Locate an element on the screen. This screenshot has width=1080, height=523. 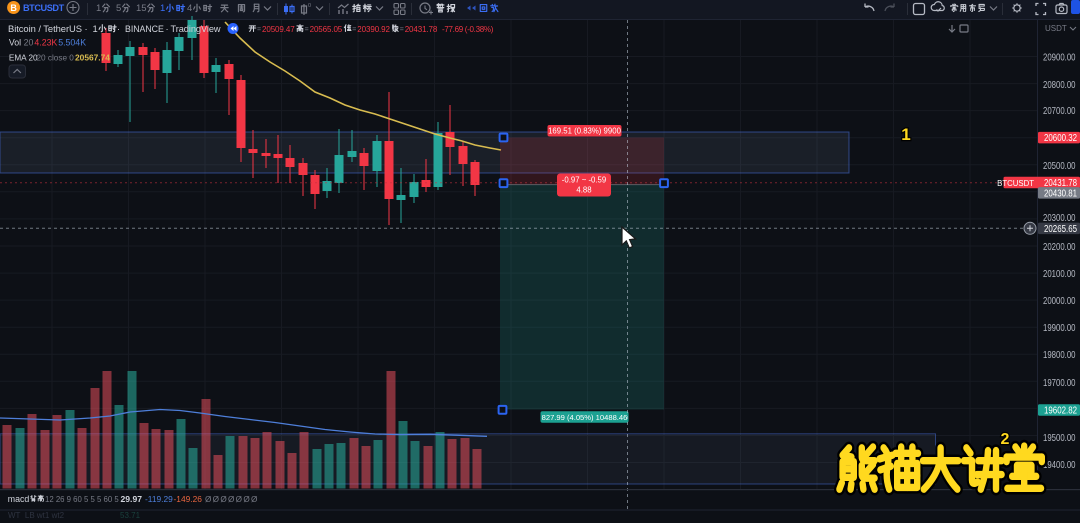
svg-text: 20800.00 is located at coordinates (1059, 85).